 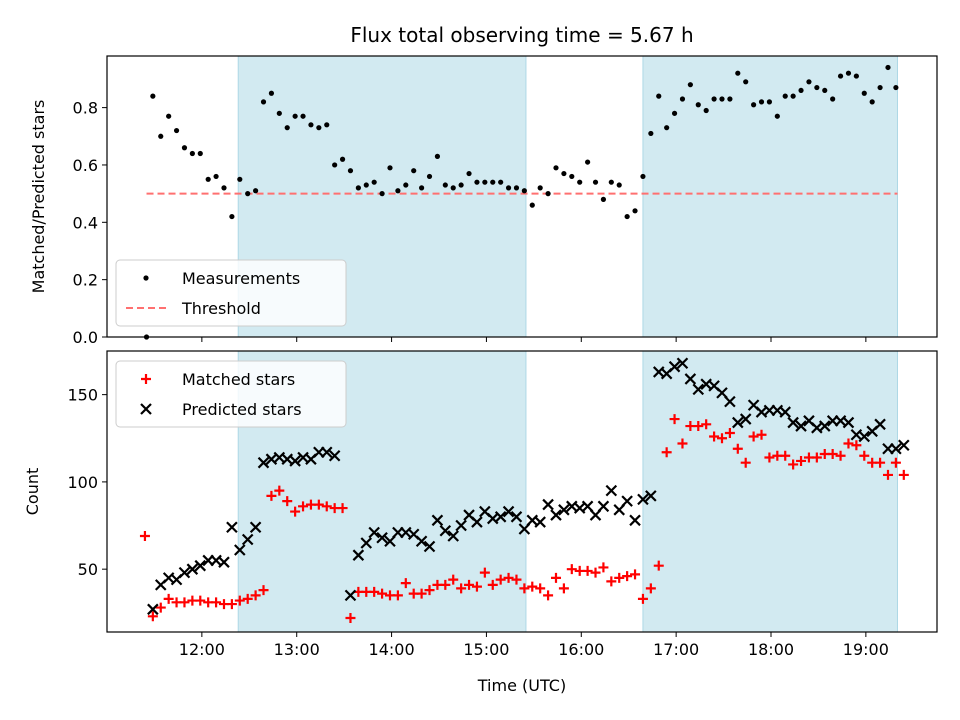 I want to click on y-tick-label: 0.0, so click(x=85, y=337).